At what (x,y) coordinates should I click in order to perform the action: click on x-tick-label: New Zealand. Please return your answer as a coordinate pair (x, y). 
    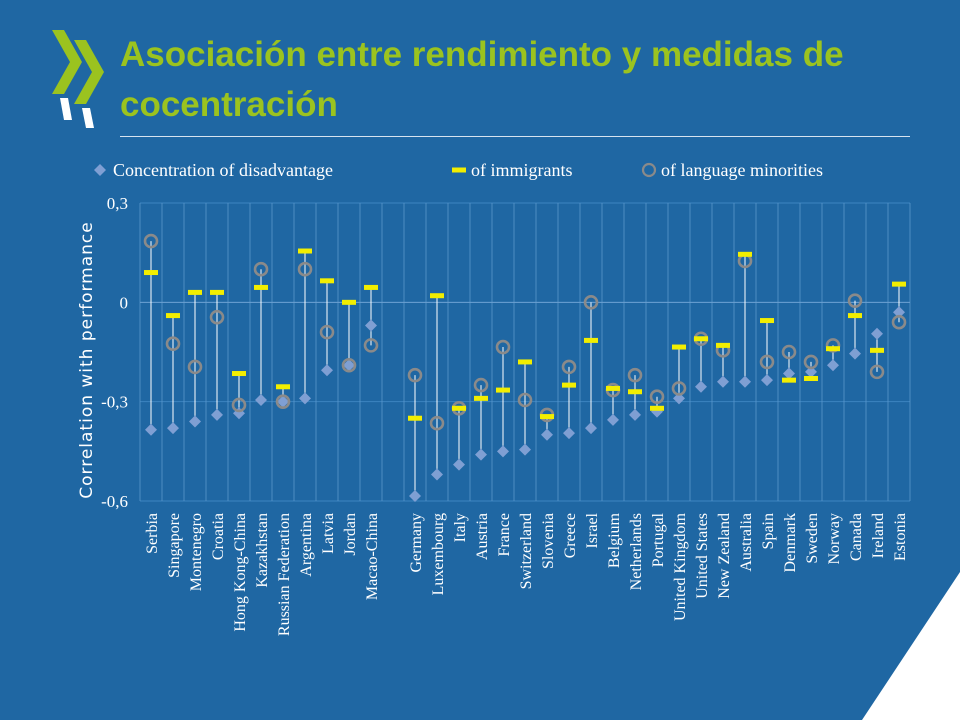
    Looking at the image, I should click on (724, 556).